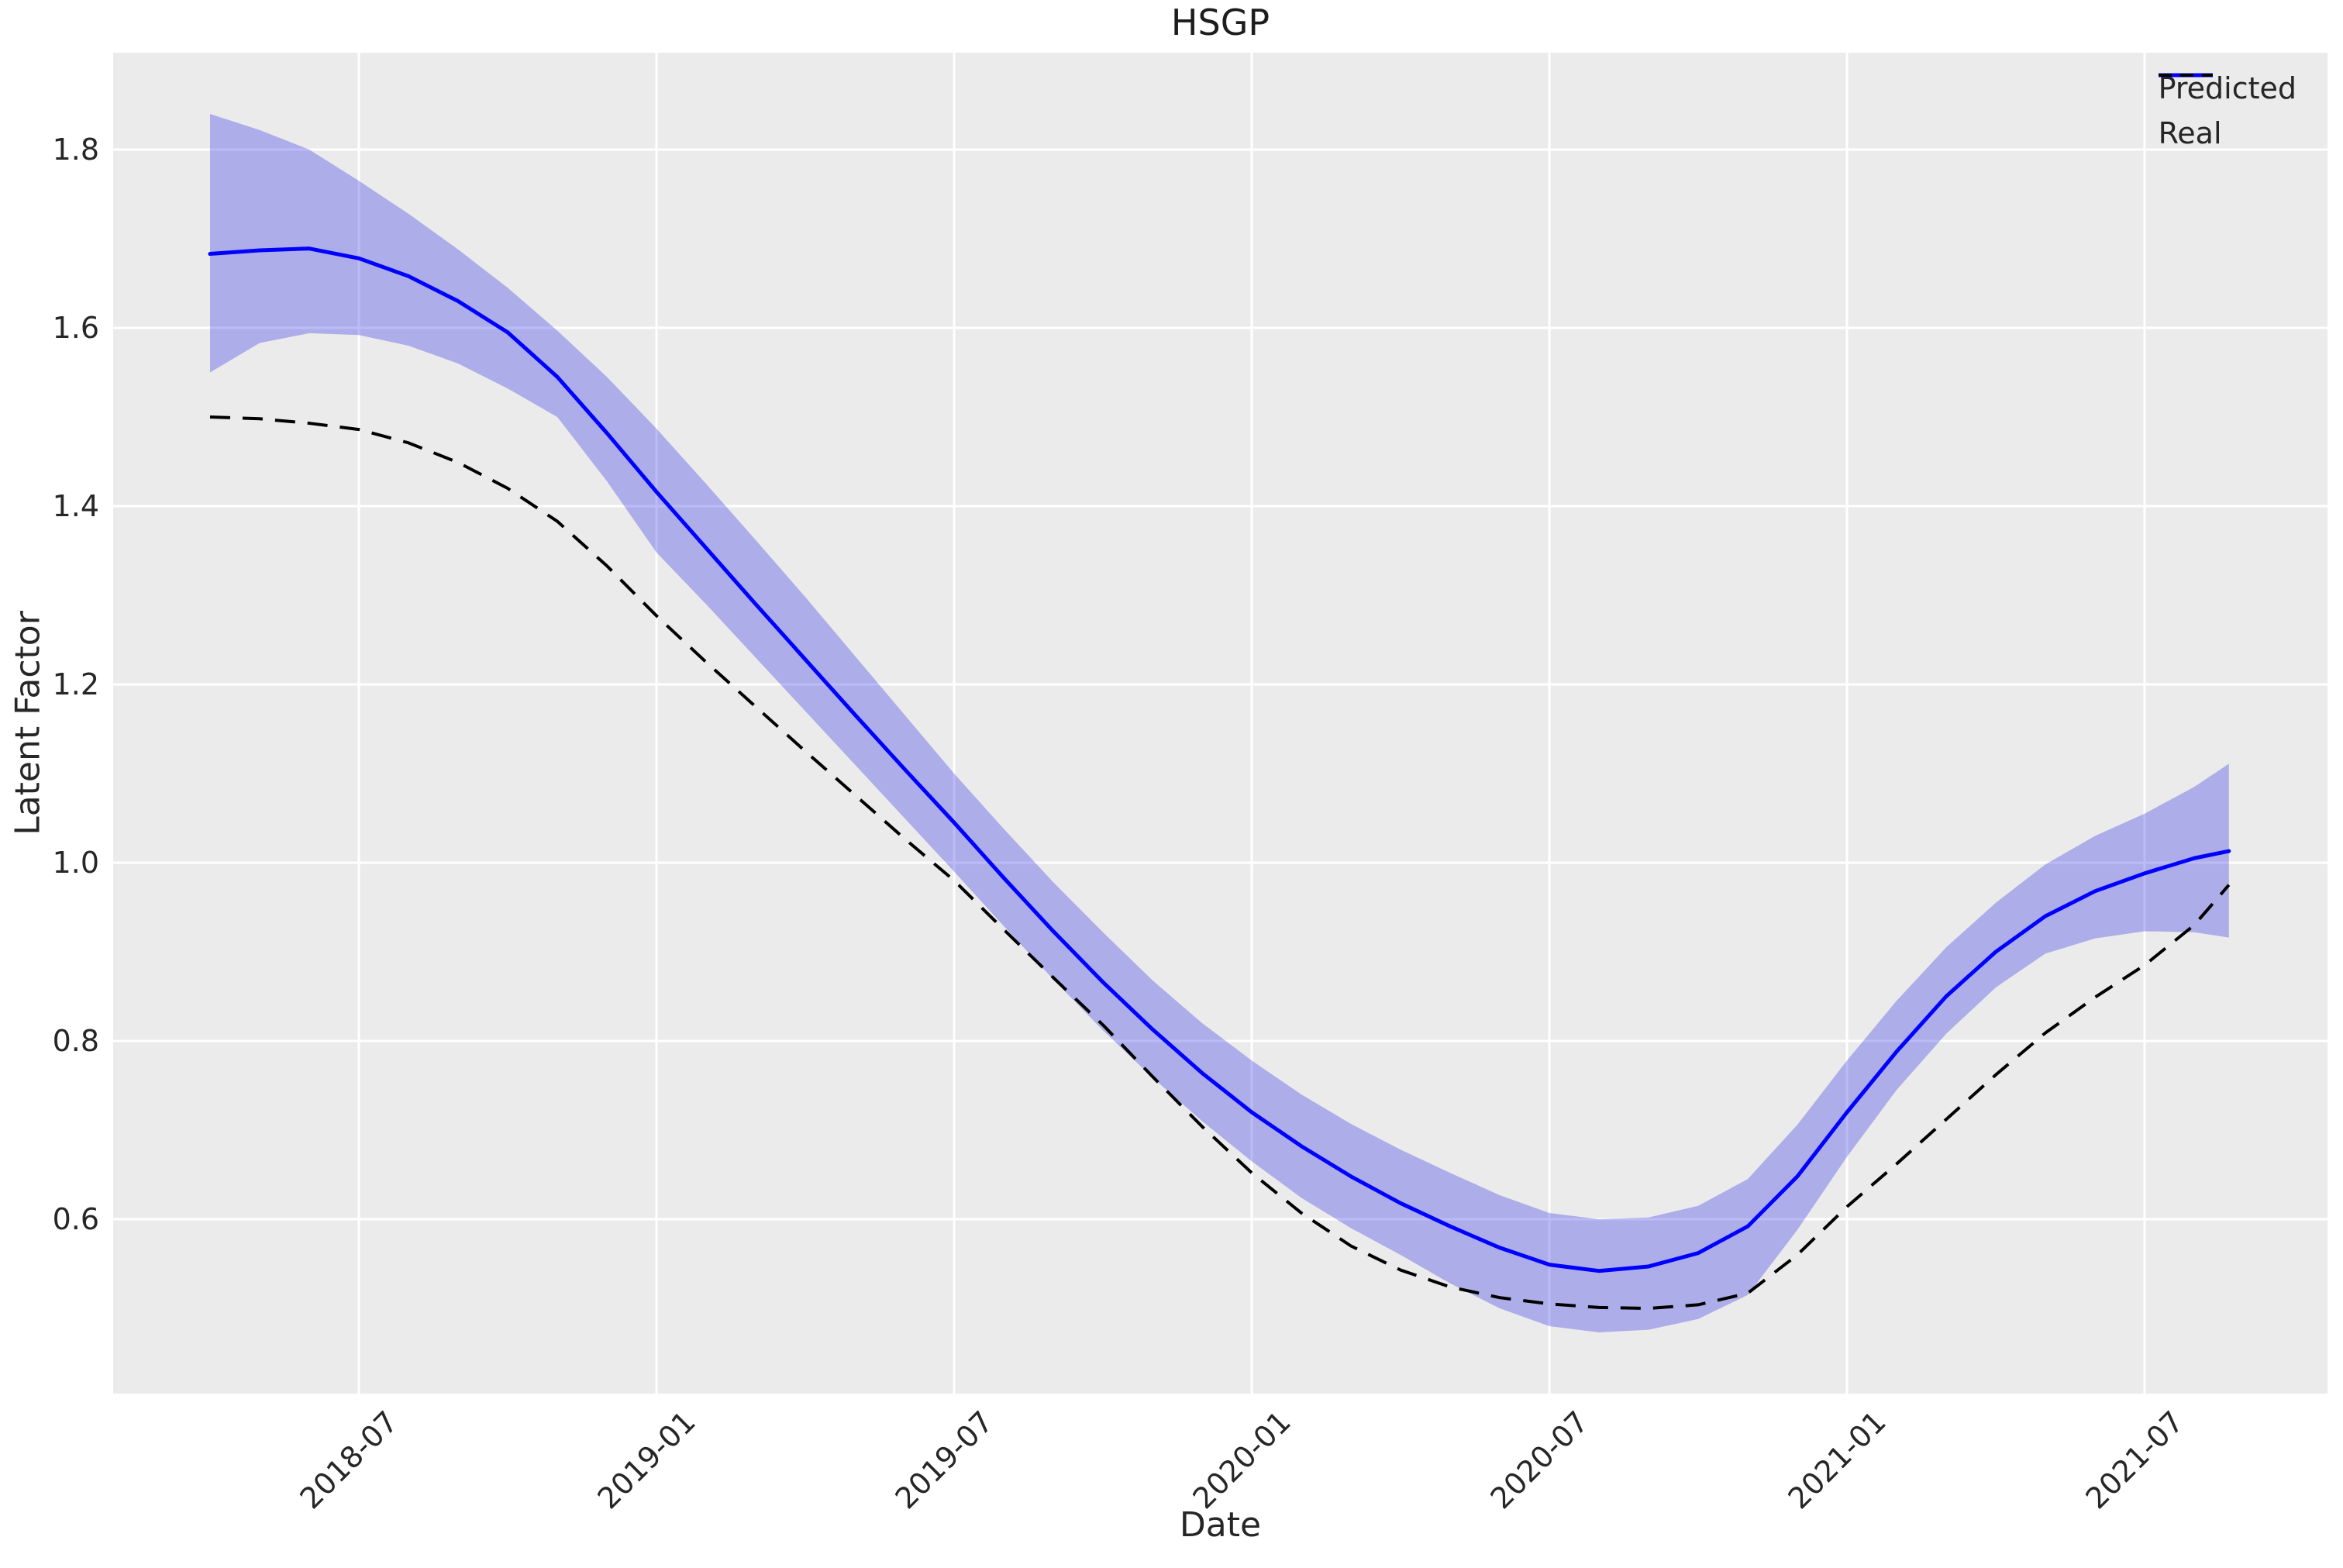  Describe the element at coordinates (2135, 1460) in the screenshot. I see `x-tick-label: 2021-07` at that location.